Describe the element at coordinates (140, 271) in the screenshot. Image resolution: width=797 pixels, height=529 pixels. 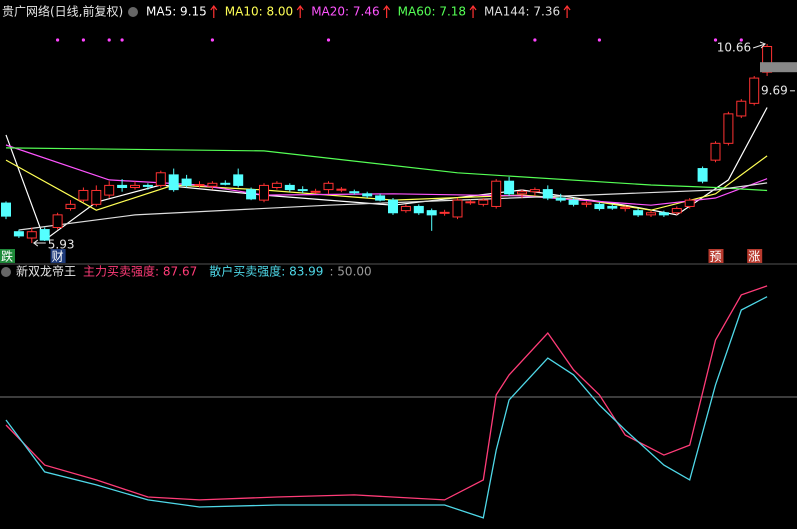
I see `legend-entry: 主力买卖强度: 87.67` at that location.